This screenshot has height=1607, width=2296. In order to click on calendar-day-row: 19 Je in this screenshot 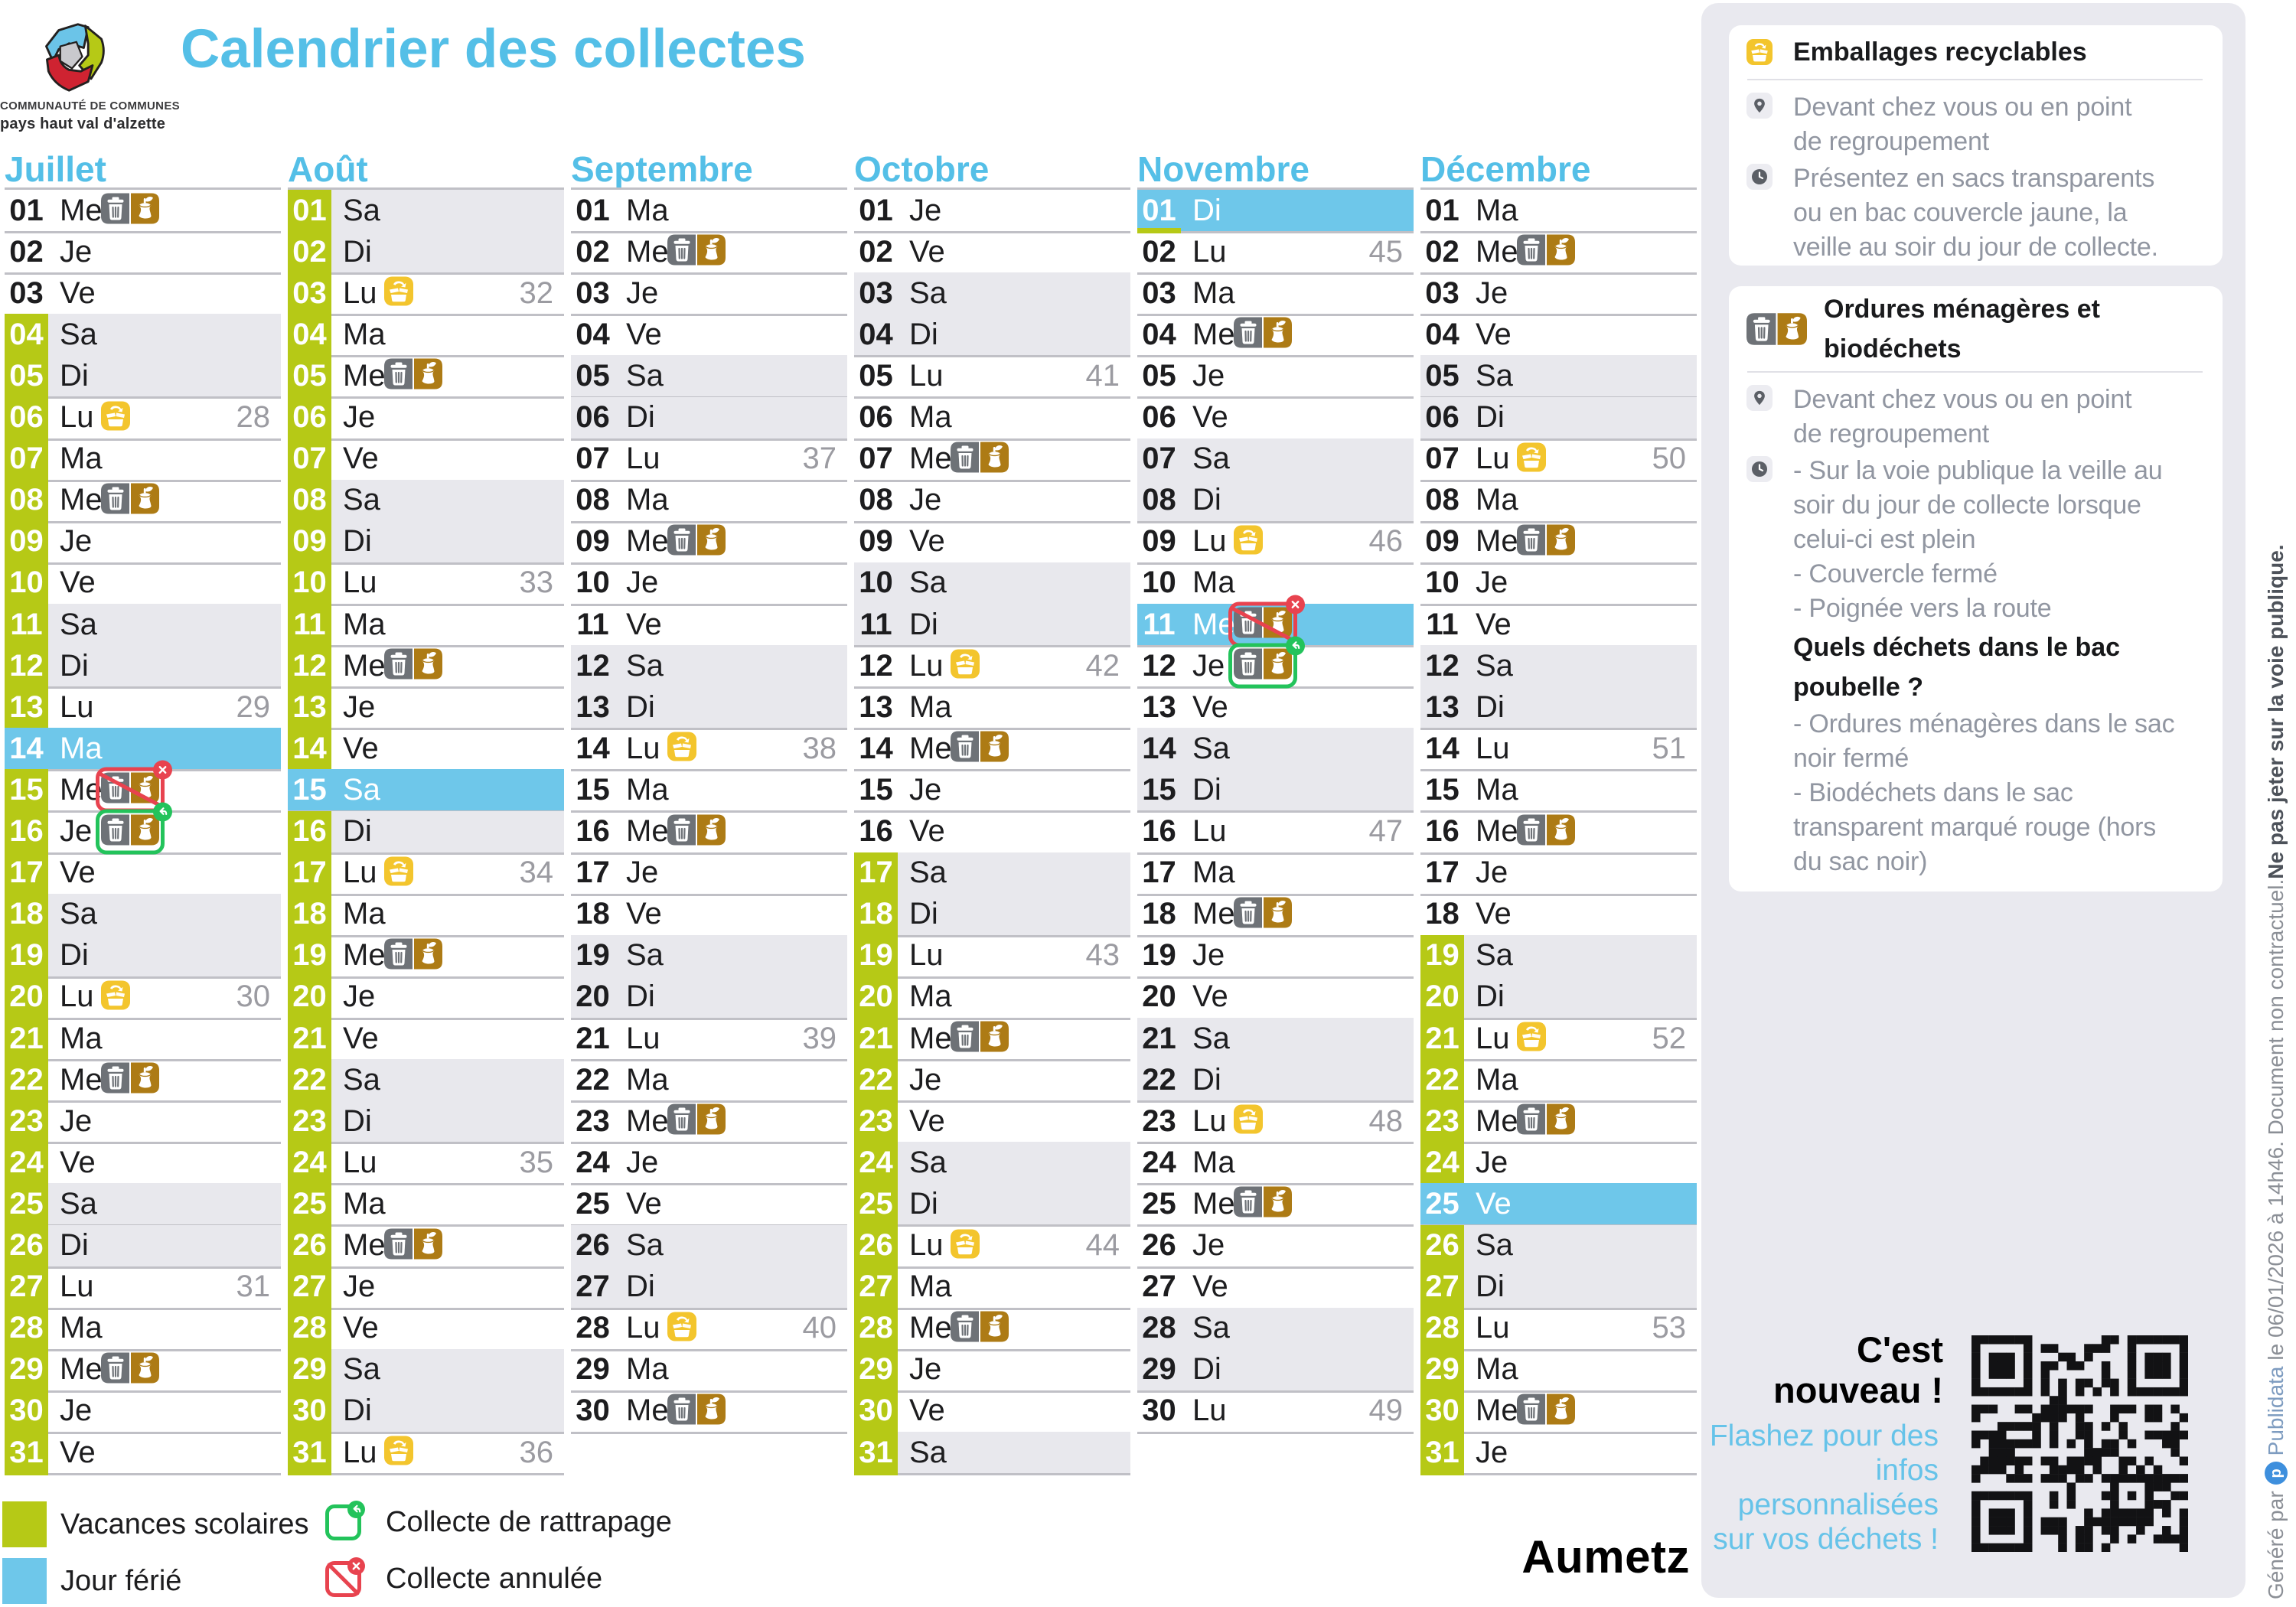, I will do `click(1275, 957)`.